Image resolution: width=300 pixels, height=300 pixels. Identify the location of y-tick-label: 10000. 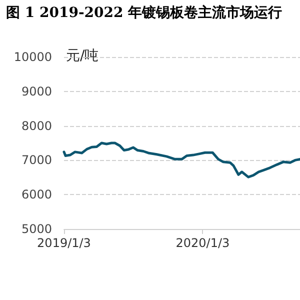
(33, 57).